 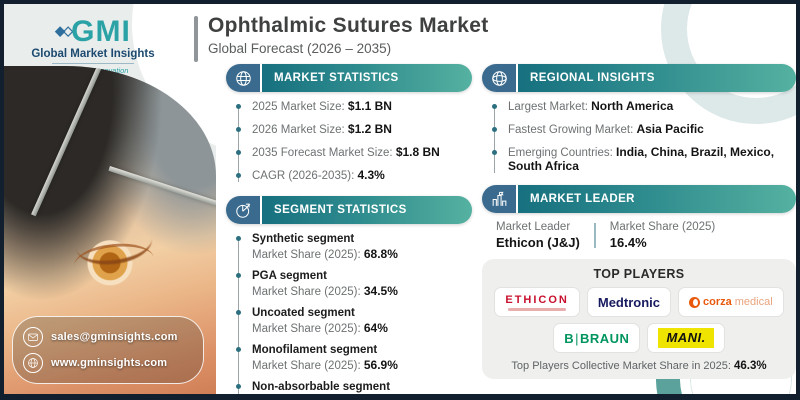 I want to click on gmi-diamond-icon: ◆◇, so click(x=64, y=30).